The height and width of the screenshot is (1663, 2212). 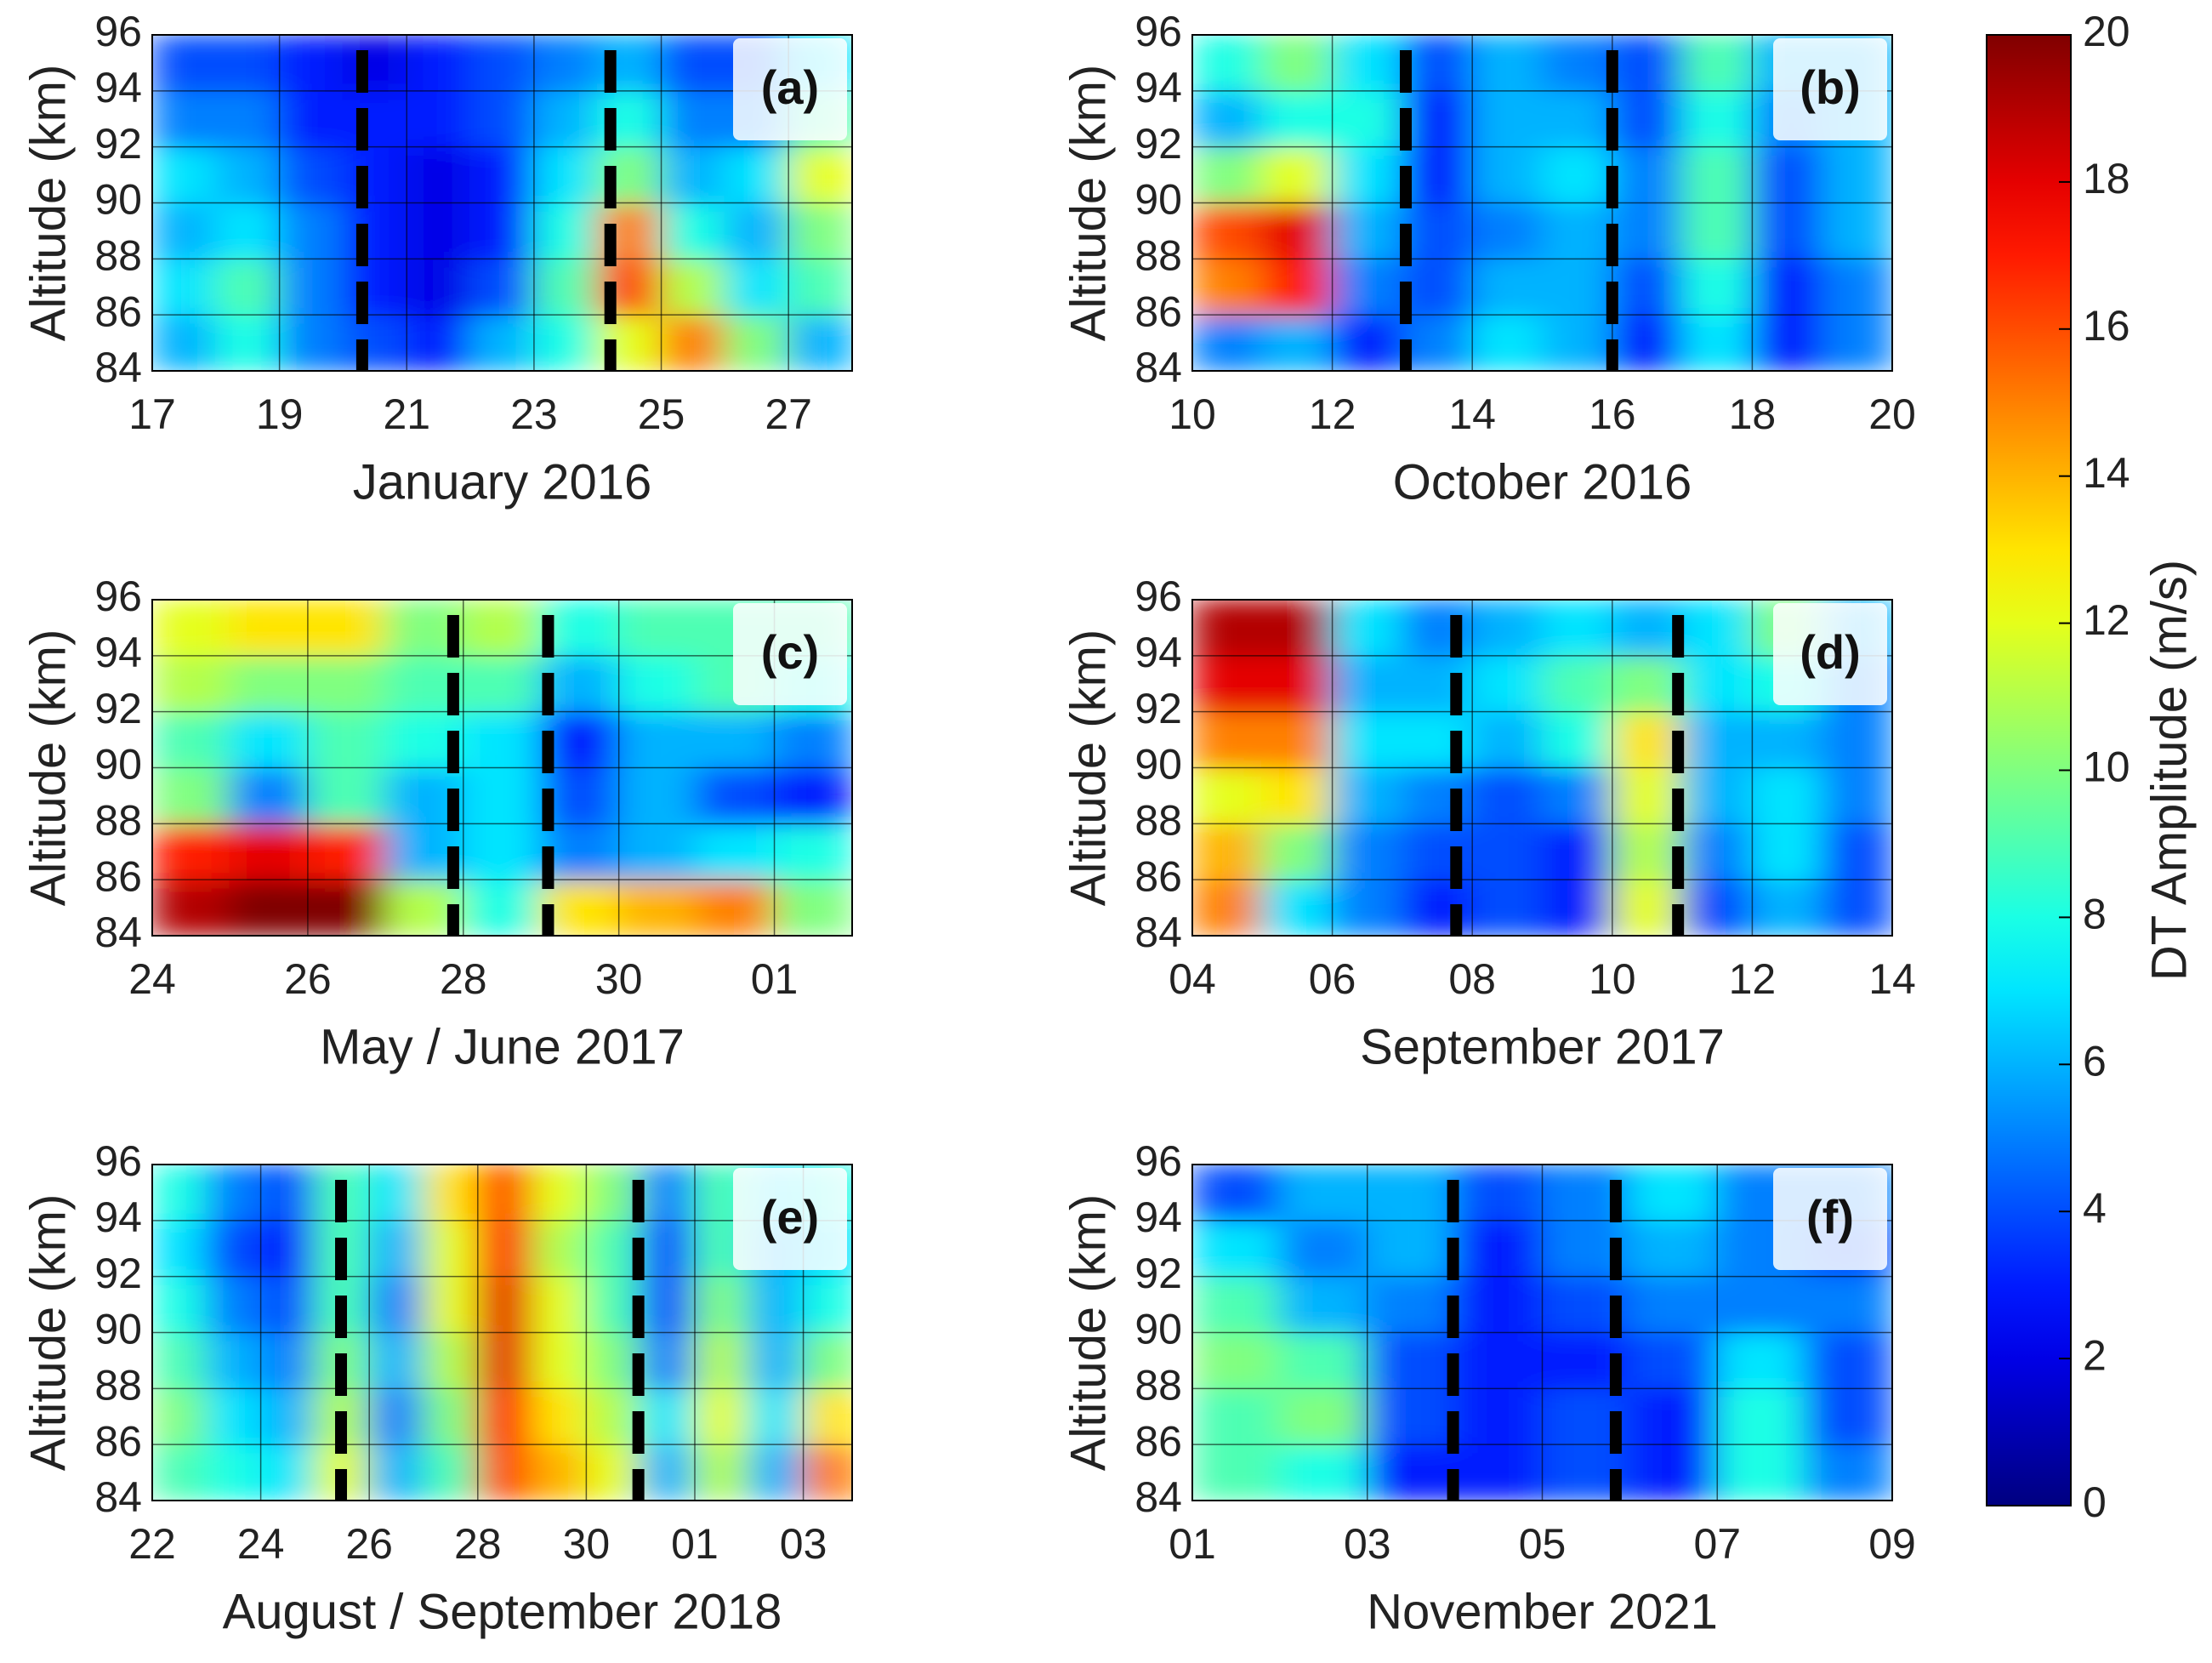 I want to click on panel-label: (d), so click(x=1830, y=652).